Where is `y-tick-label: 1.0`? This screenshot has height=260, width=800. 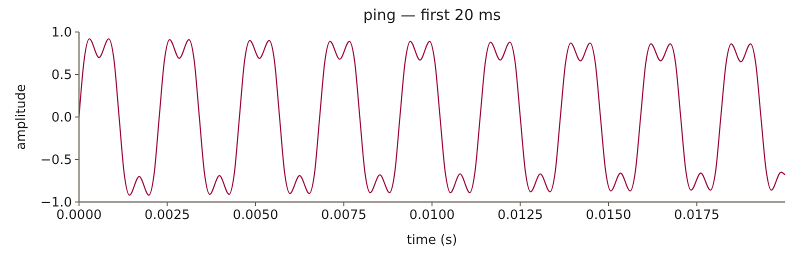
y-tick-label: 1.0 is located at coordinates (61, 33).